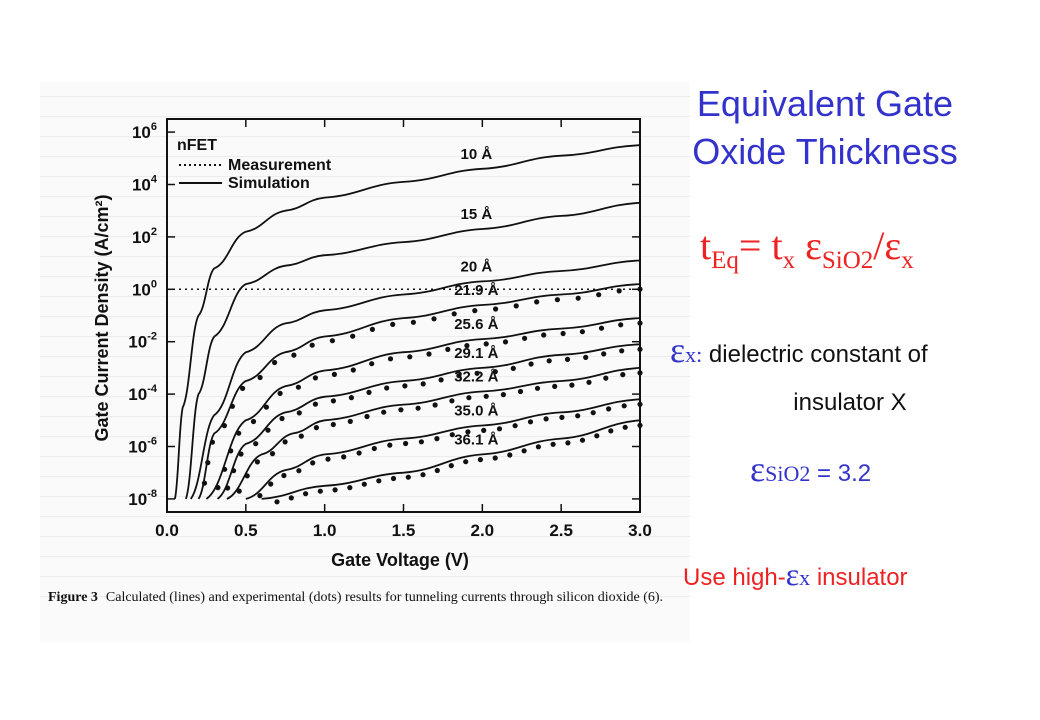  I want to click on y-tick-label: 10⁶, so click(144, 131).